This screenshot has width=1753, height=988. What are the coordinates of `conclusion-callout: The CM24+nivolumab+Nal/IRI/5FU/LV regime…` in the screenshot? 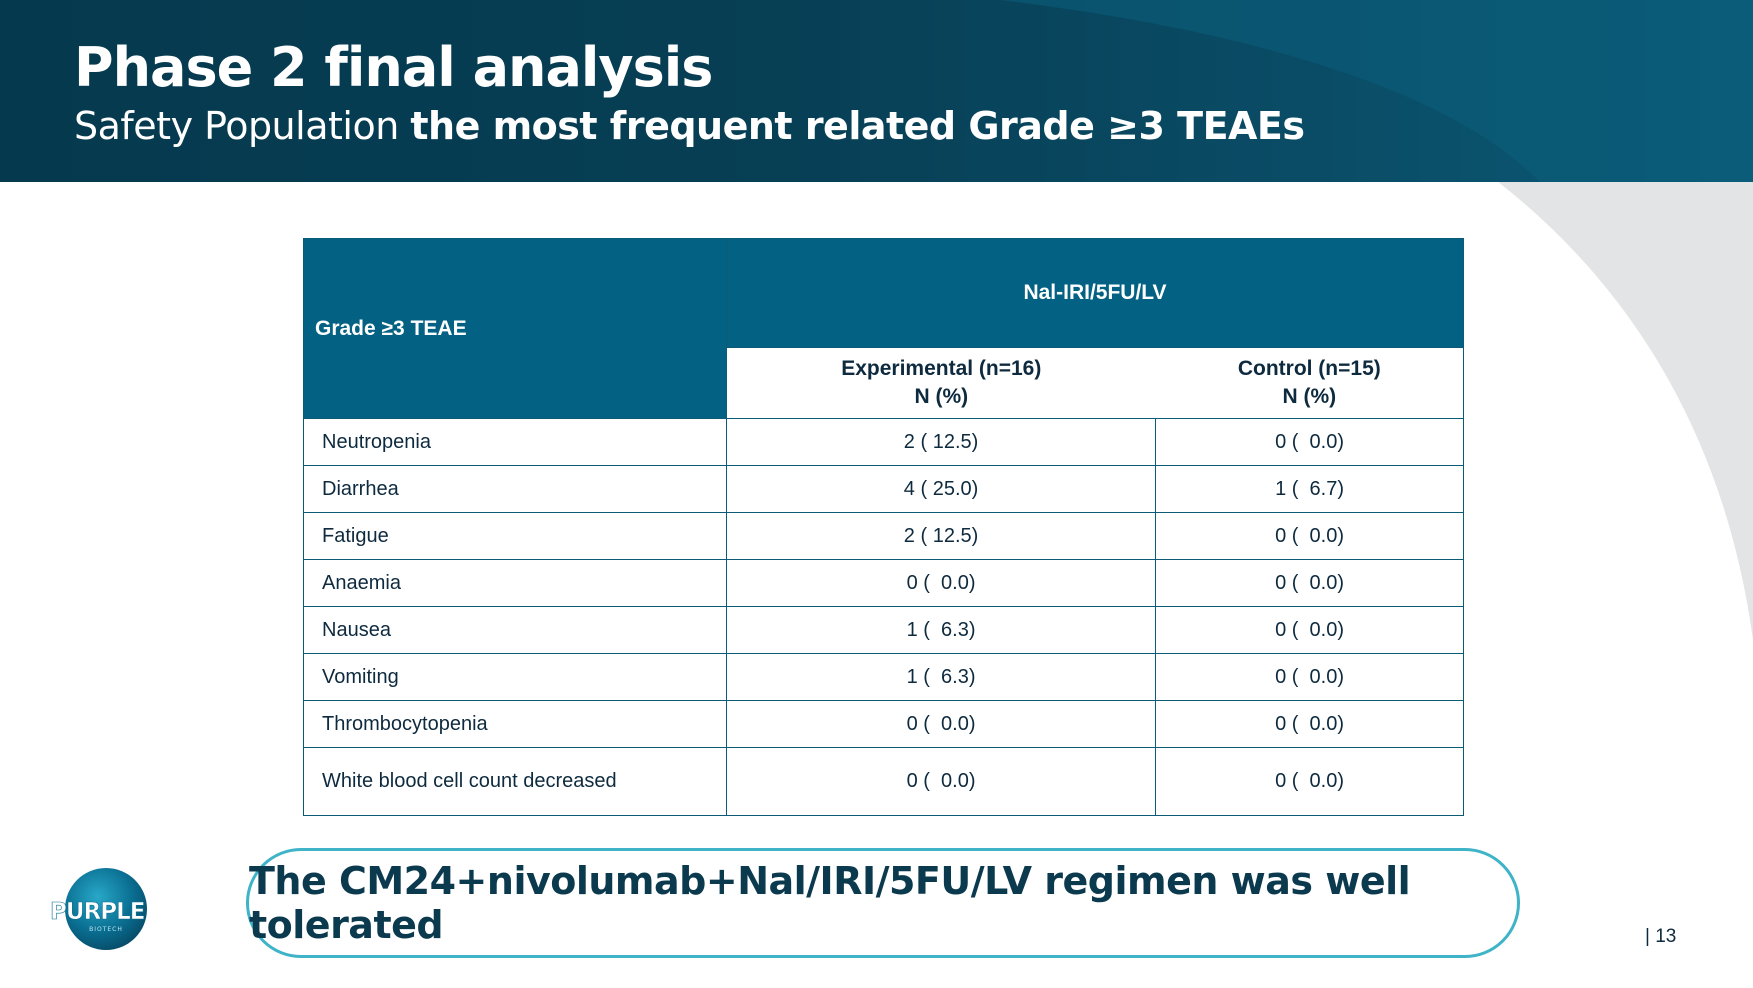 It's located at (883, 903).